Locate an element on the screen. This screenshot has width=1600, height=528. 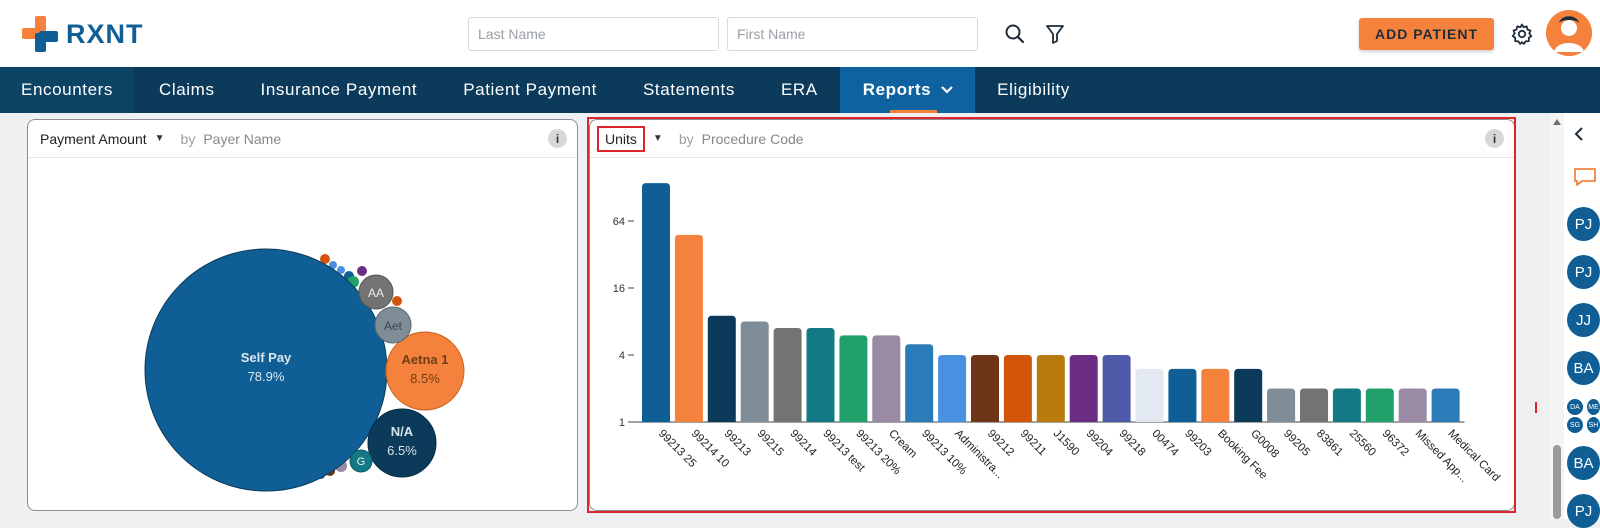
search-icon is located at coordinates (1015, 34).